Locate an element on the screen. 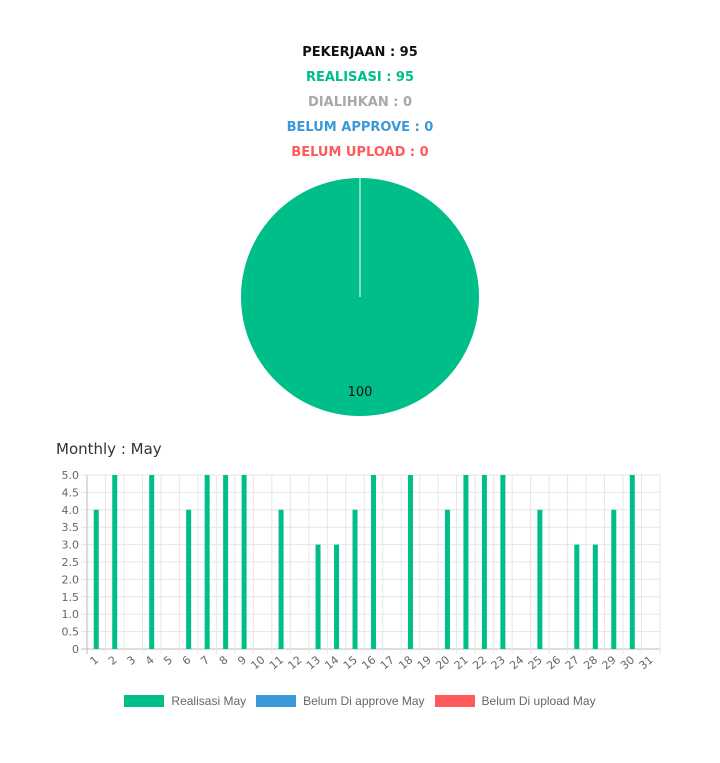  realisasi-count: REALISASI : 95 is located at coordinates (360, 77).